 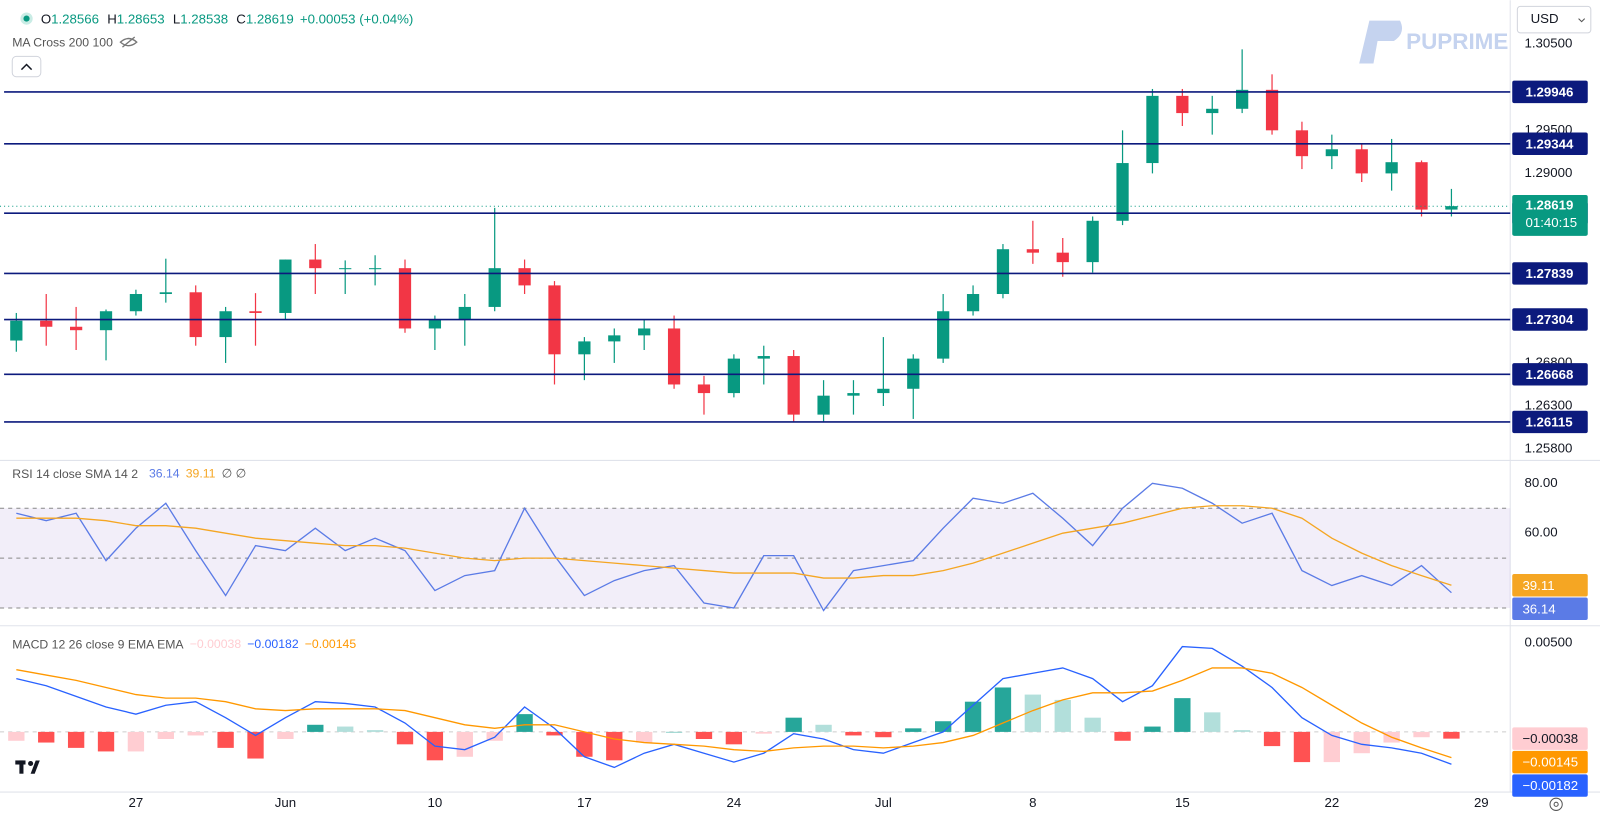 What do you see at coordinates (46, 18) in the screenshot?
I see `ohlc-key: O` at bounding box center [46, 18].